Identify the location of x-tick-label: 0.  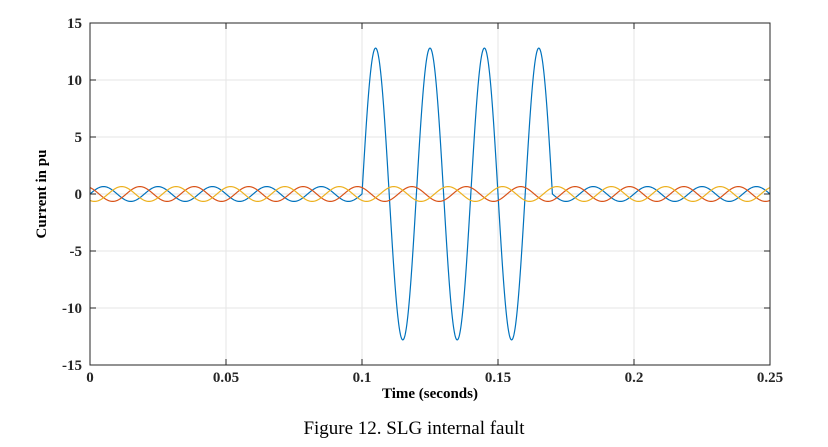
(90, 378).